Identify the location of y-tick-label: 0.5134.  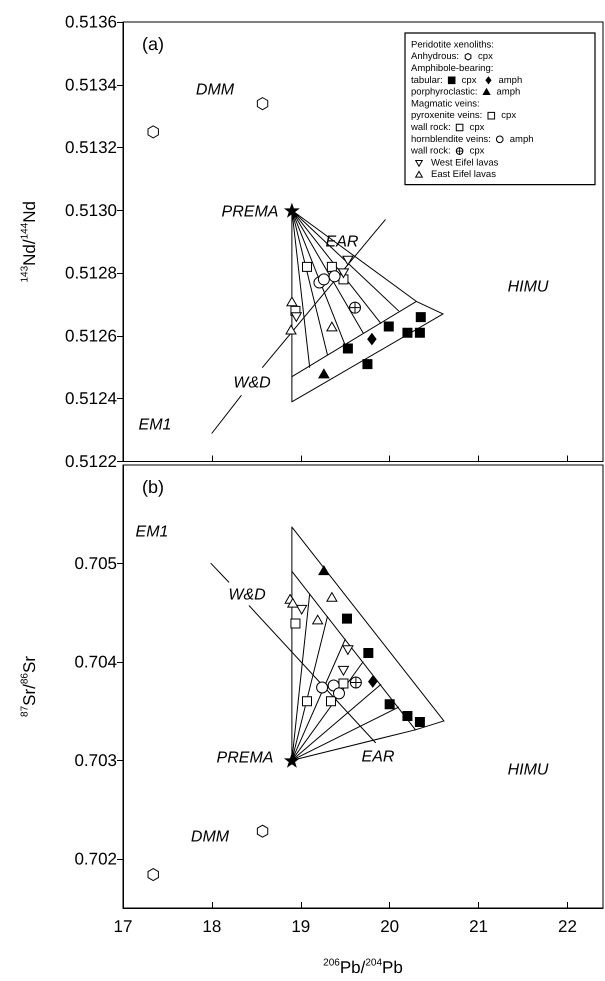
(91, 84).